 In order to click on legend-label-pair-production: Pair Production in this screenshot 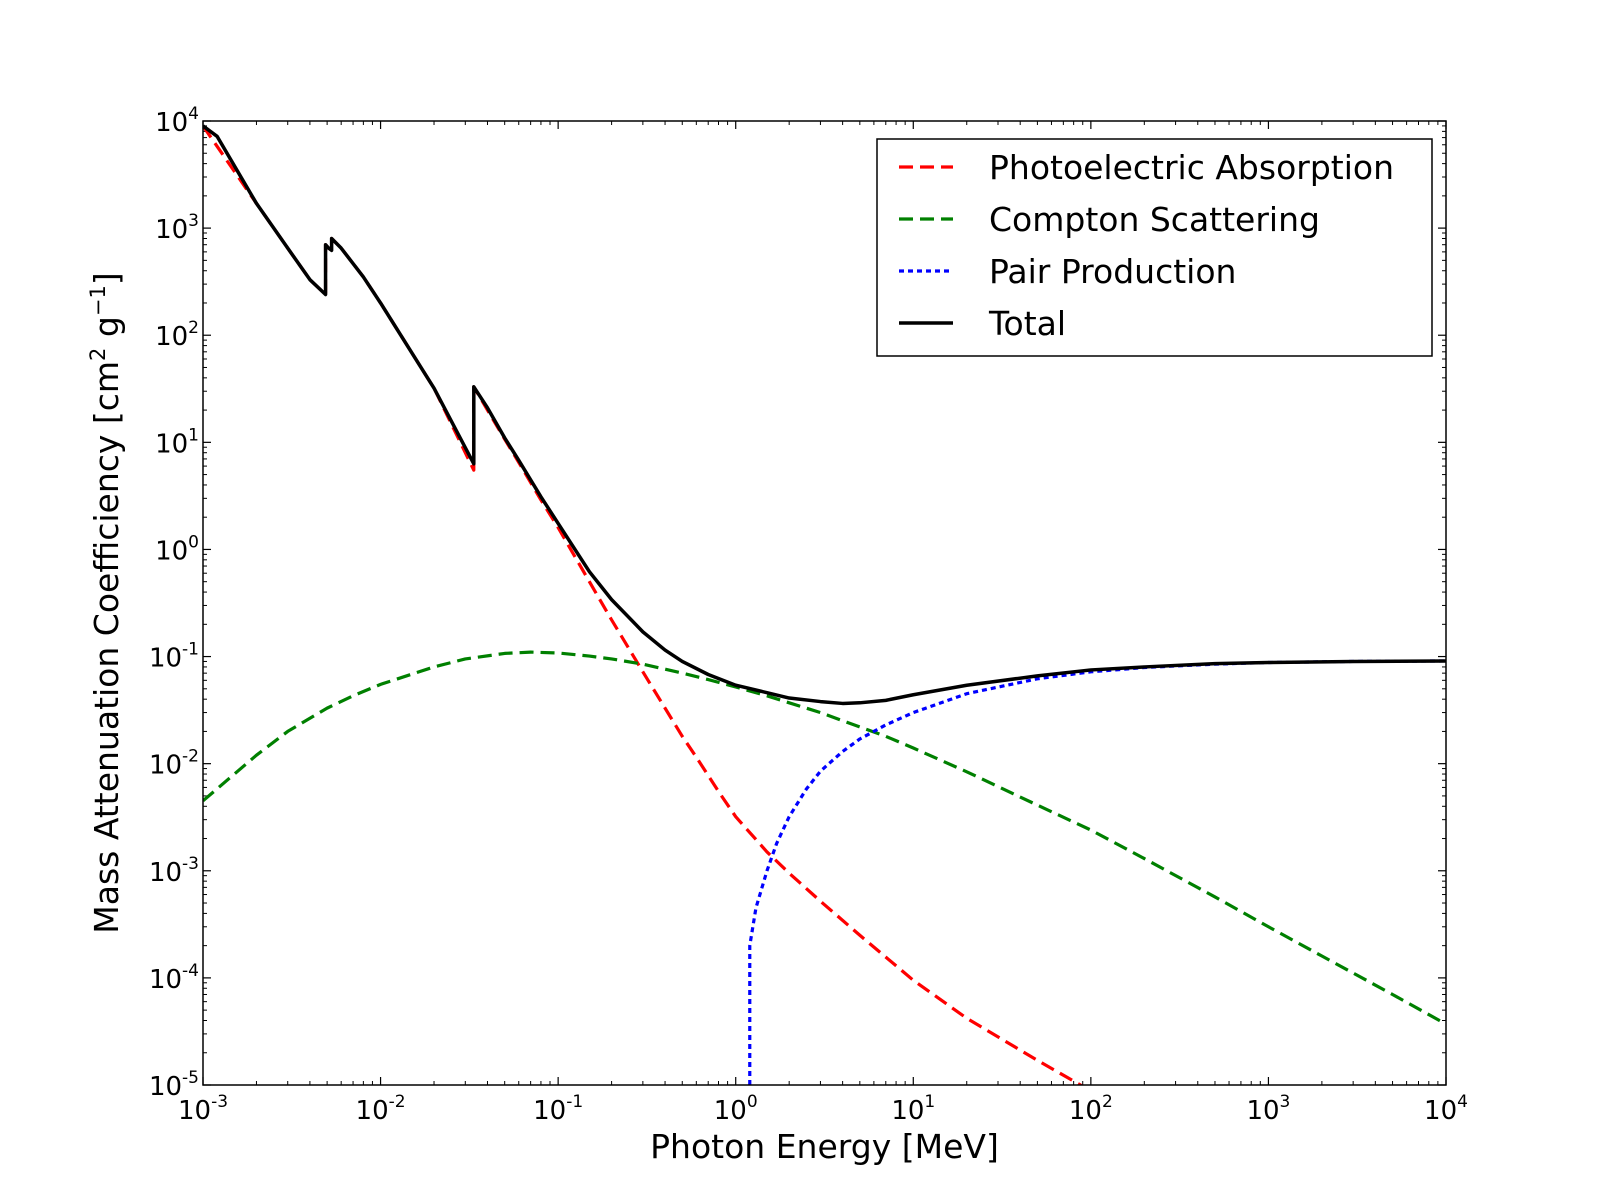, I will do `click(1112, 271)`.